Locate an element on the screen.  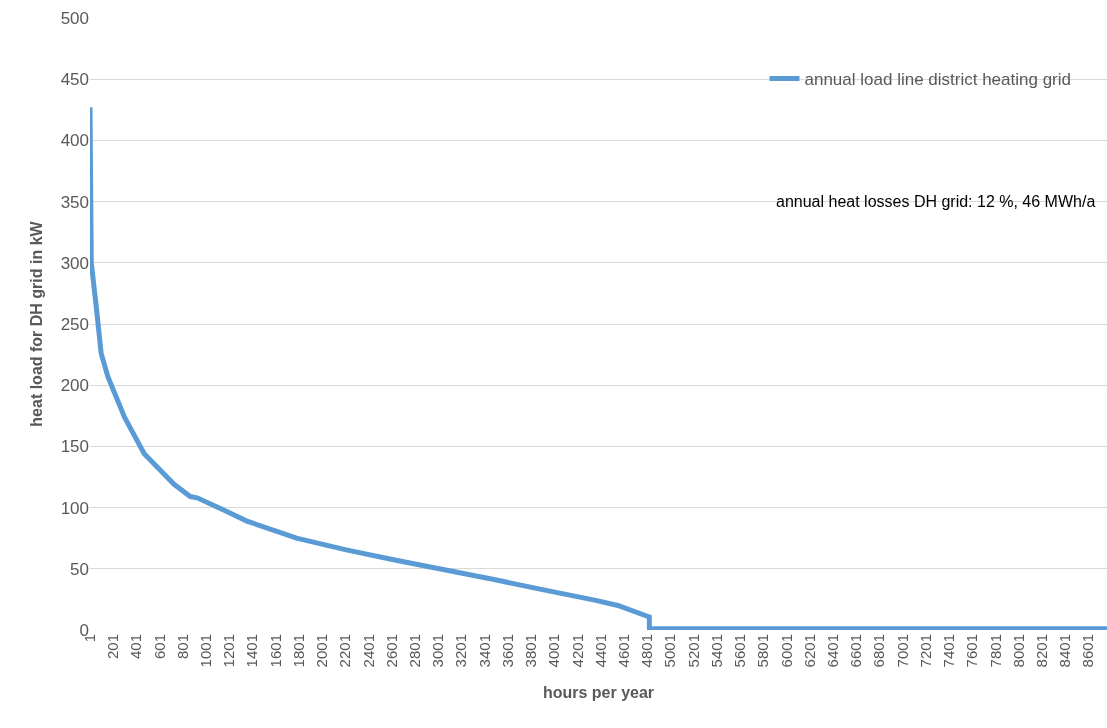
x-tick-label: 601 is located at coordinates (159, 647).